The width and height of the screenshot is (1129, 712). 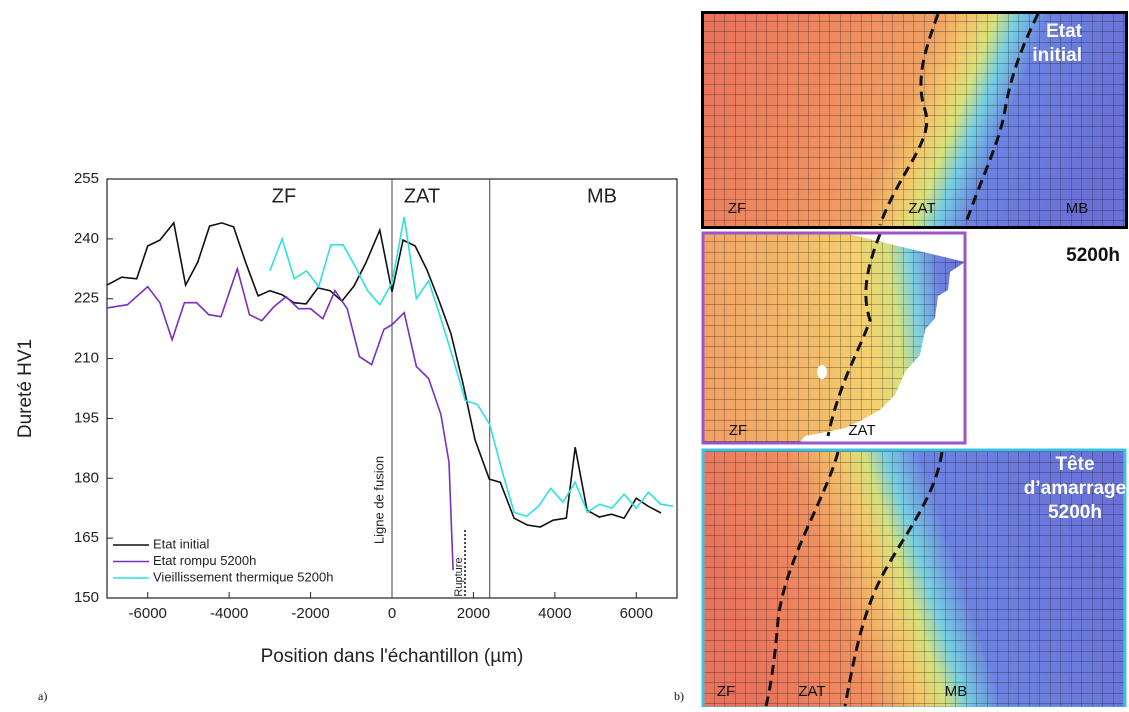 What do you see at coordinates (148, 613) in the screenshot?
I see `x-tick-label: -6000` at bounding box center [148, 613].